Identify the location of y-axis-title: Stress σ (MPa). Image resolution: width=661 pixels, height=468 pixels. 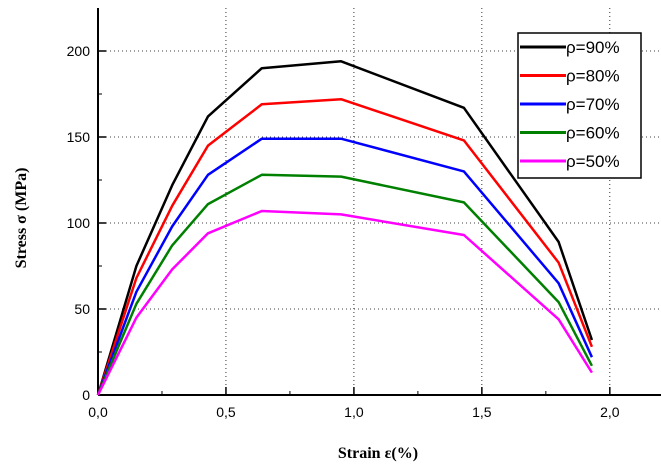
(21, 218).